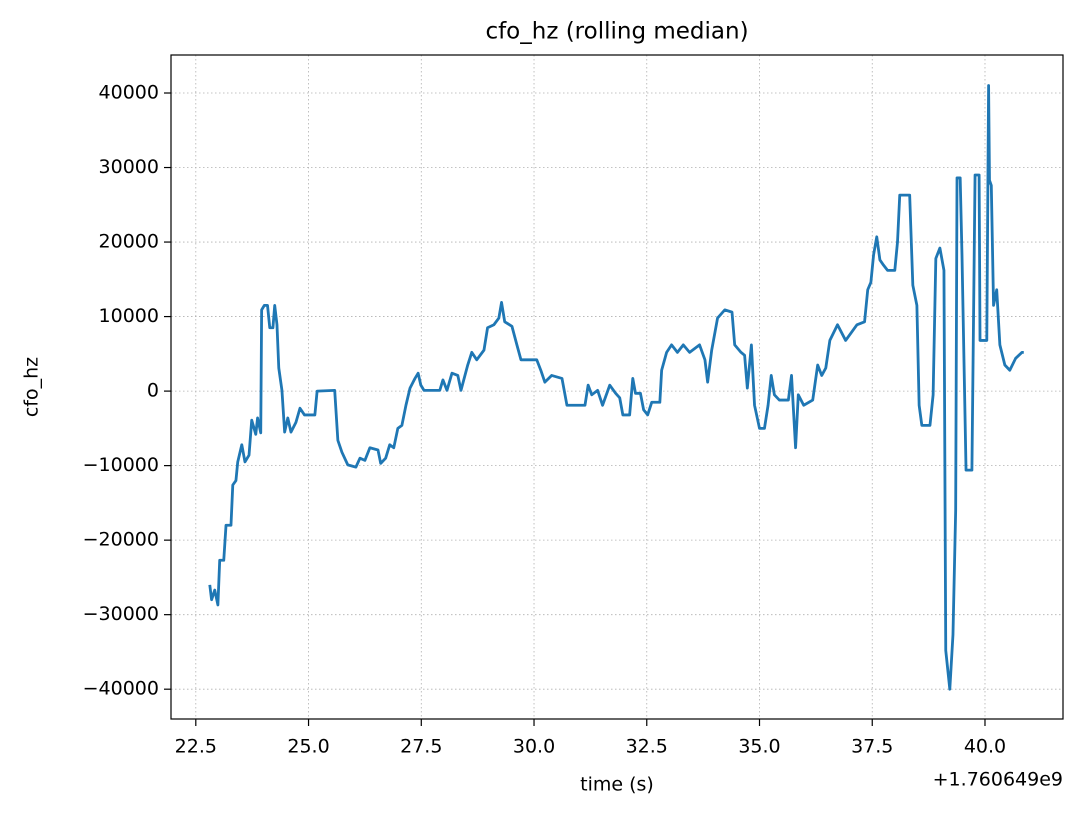  Describe the element at coordinates (121, 465) in the screenshot. I see `y-tick-label: −10000` at that location.